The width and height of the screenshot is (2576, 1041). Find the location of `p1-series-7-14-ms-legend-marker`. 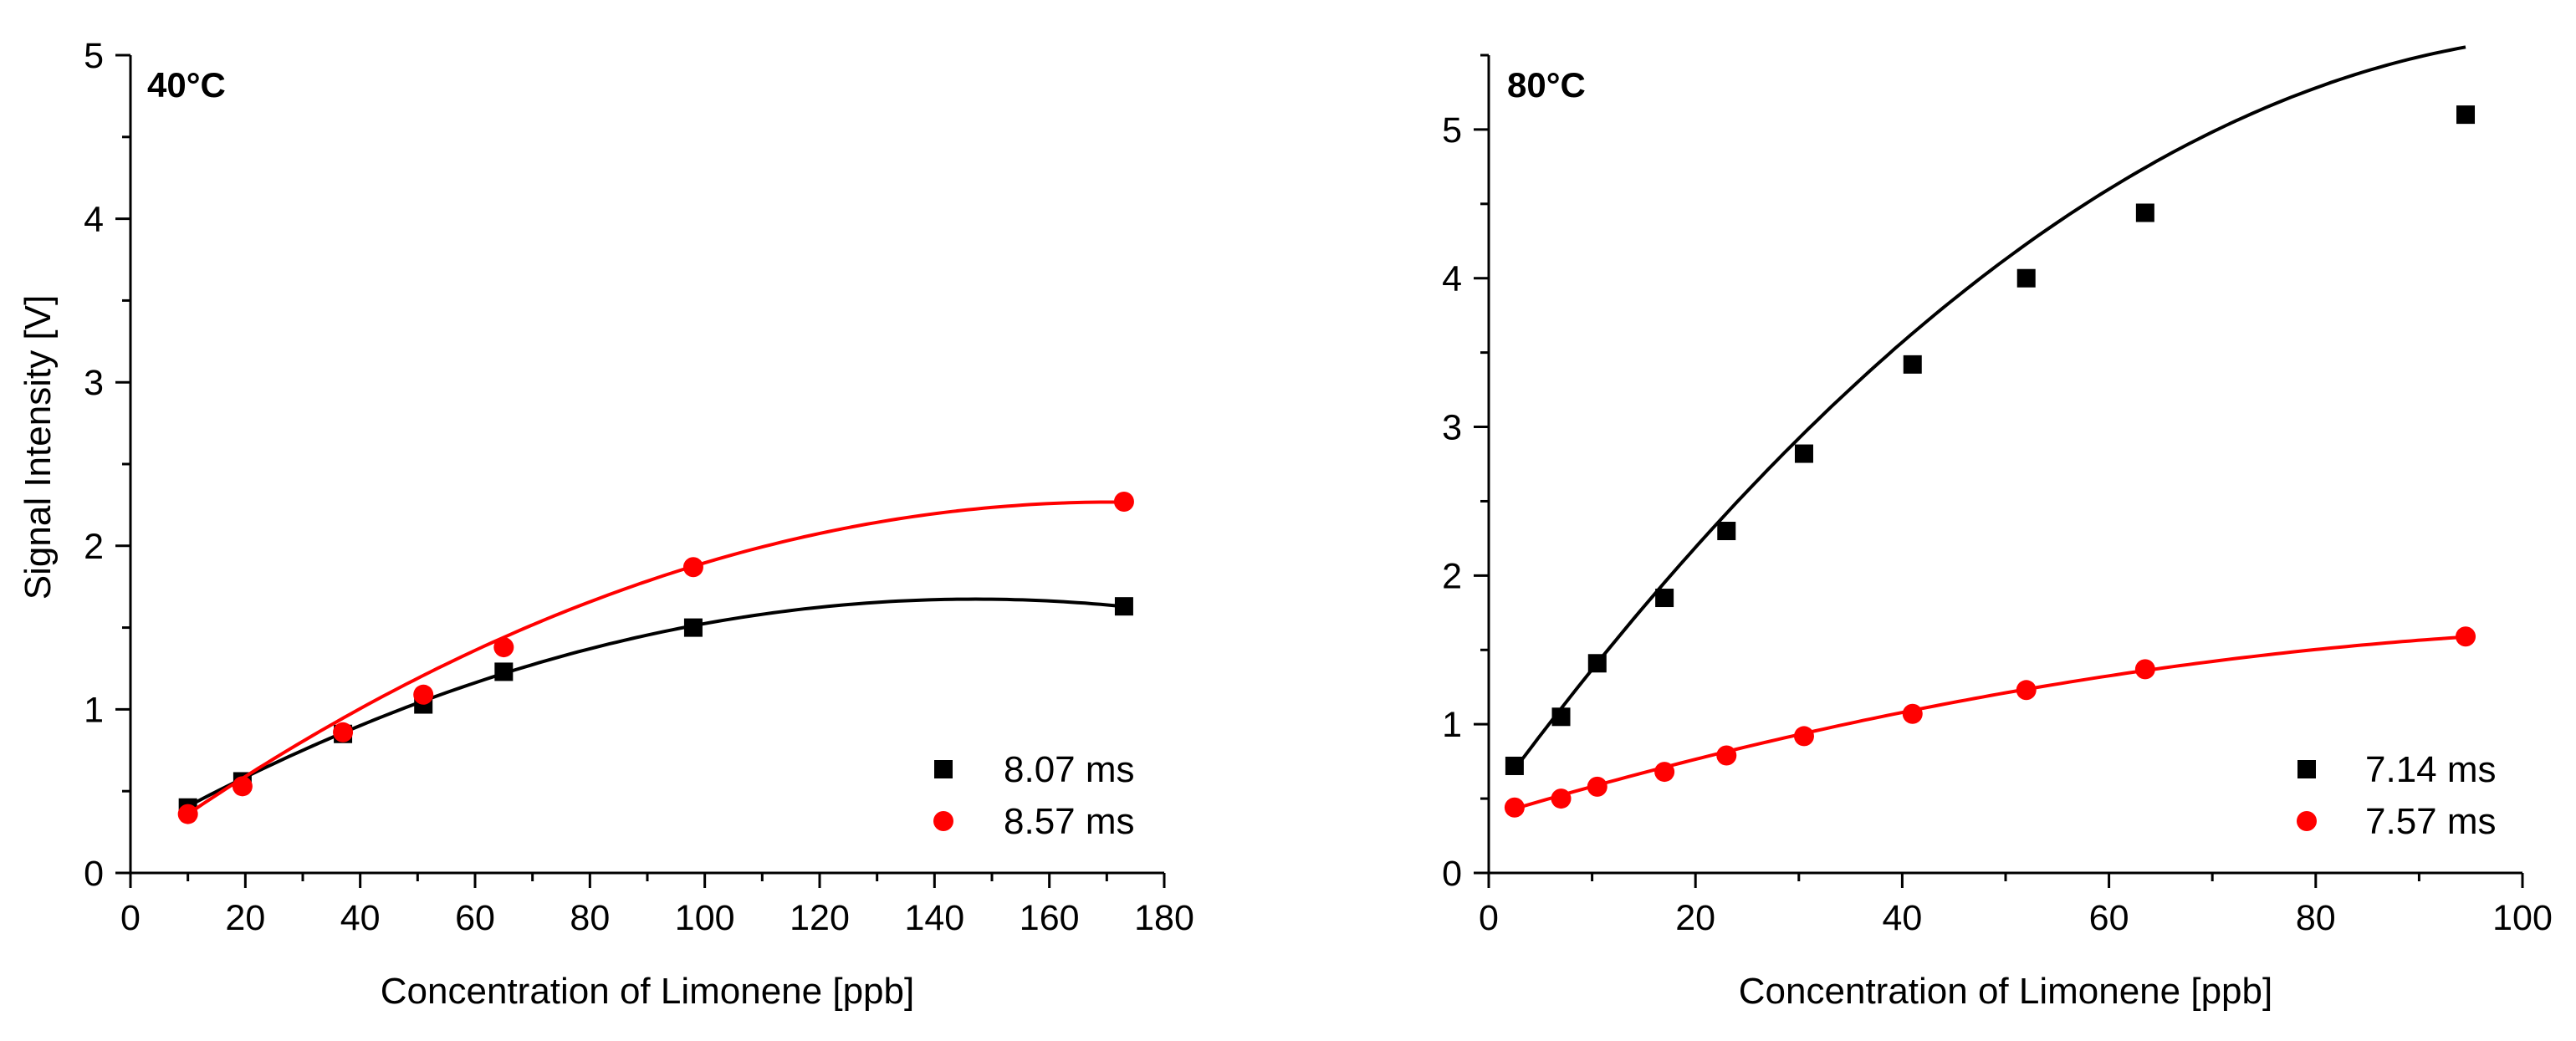

p1-series-7-14-ms-legend-marker is located at coordinates (2306, 769).